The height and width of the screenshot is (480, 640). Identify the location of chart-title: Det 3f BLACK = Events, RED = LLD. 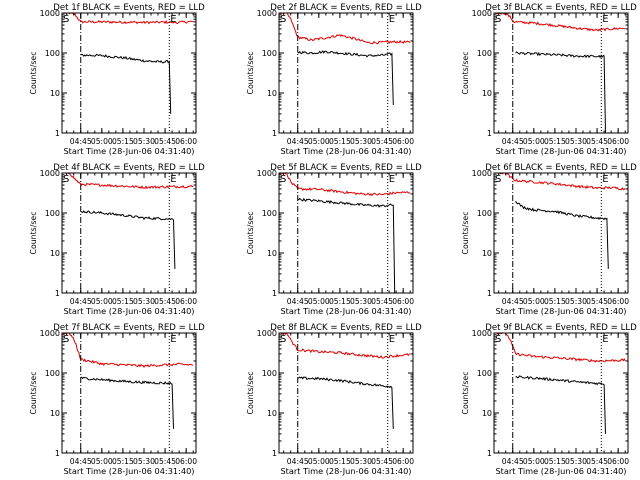
(561, 8).